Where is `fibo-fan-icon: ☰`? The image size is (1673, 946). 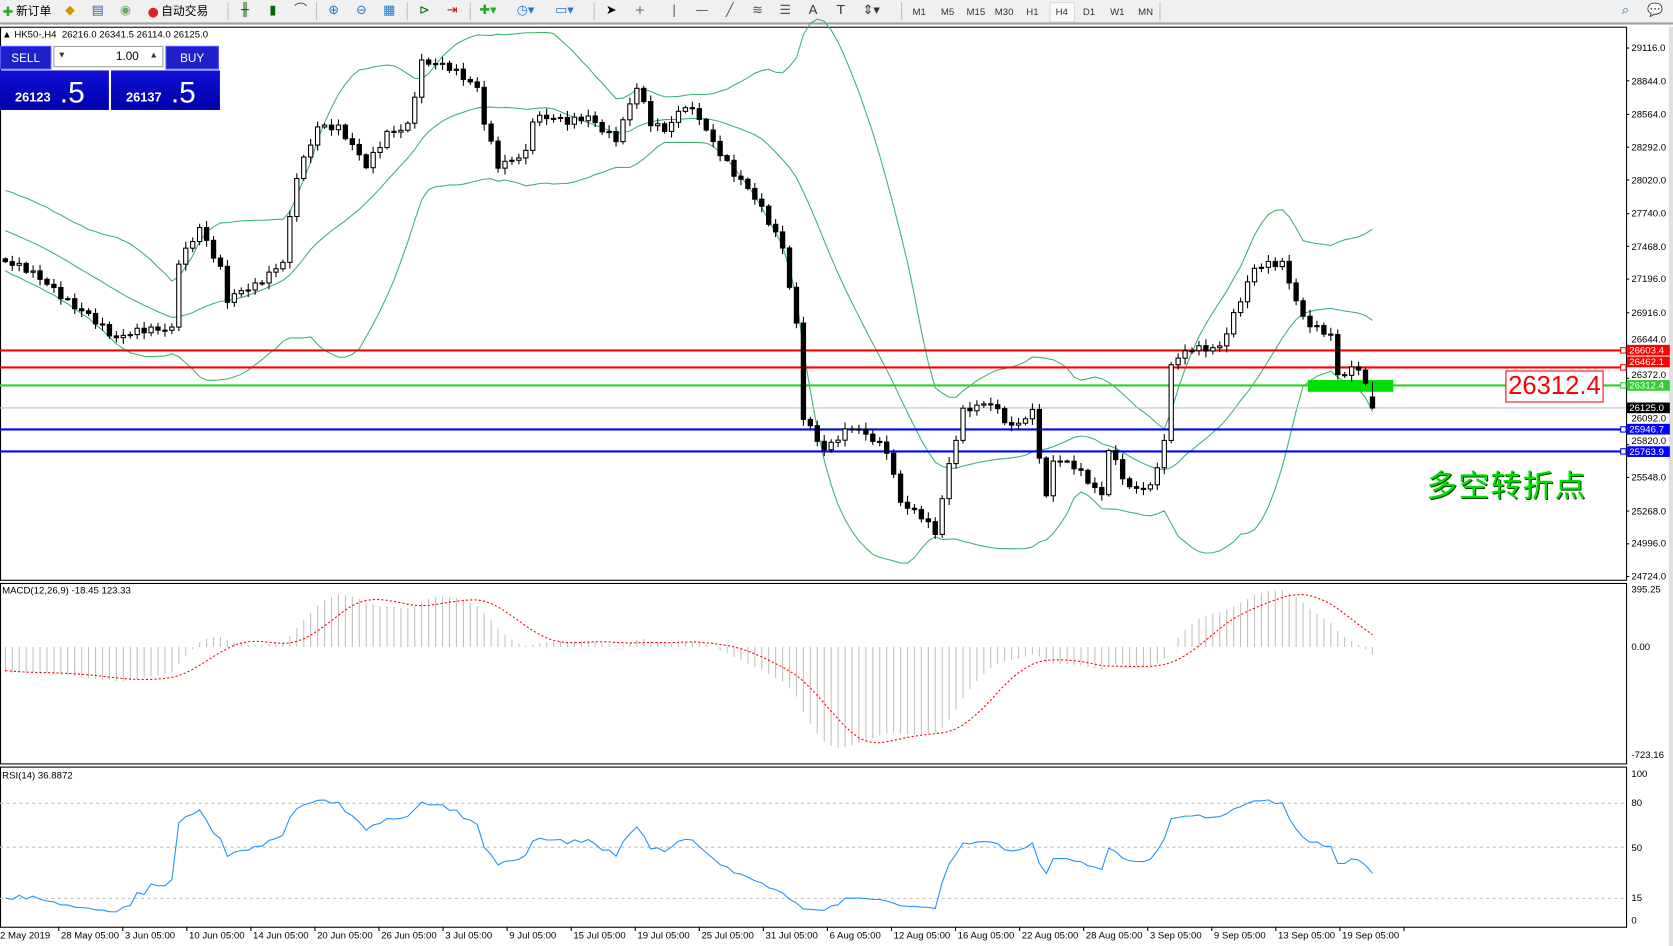
fibo-fan-icon: ☰ is located at coordinates (785, 10).